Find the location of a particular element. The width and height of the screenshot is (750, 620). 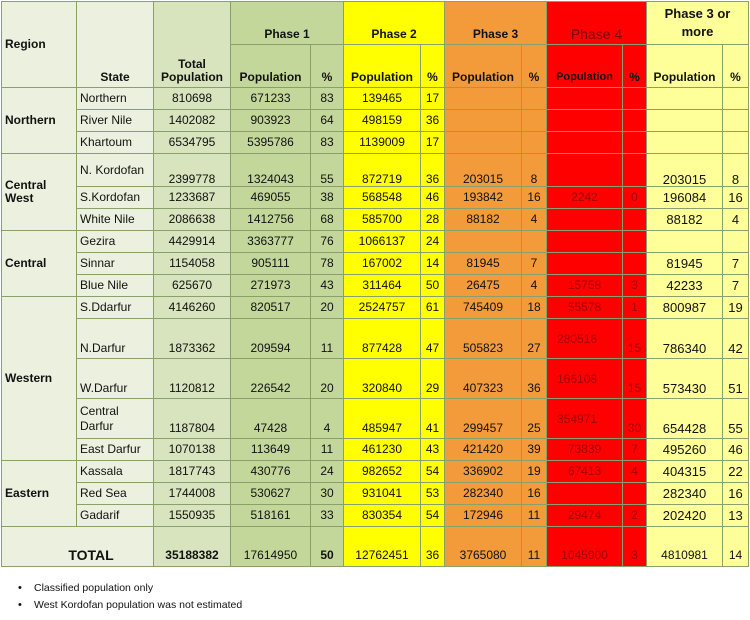

region-label: Northern is located at coordinates (39, 120).